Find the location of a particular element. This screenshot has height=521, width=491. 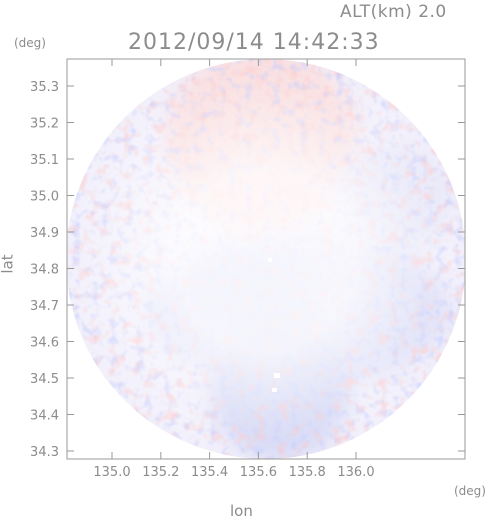

timestamp-title: 2012/09/14 14:42:33 is located at coordinates (254, 42).